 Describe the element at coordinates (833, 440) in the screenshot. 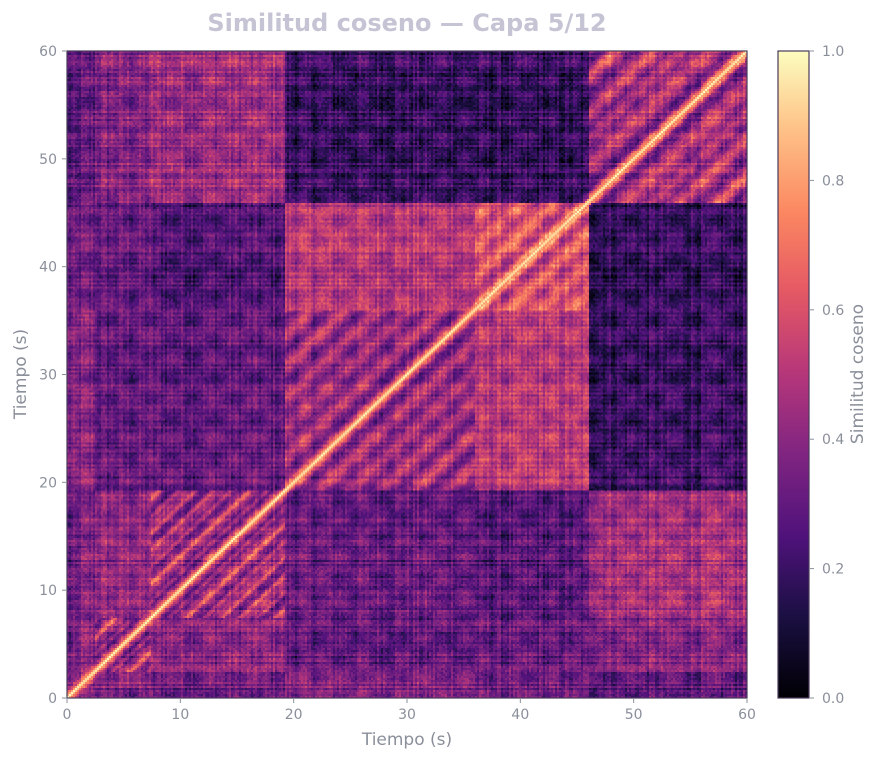

I see `colorbar-tick-label: 0.4` at that location.